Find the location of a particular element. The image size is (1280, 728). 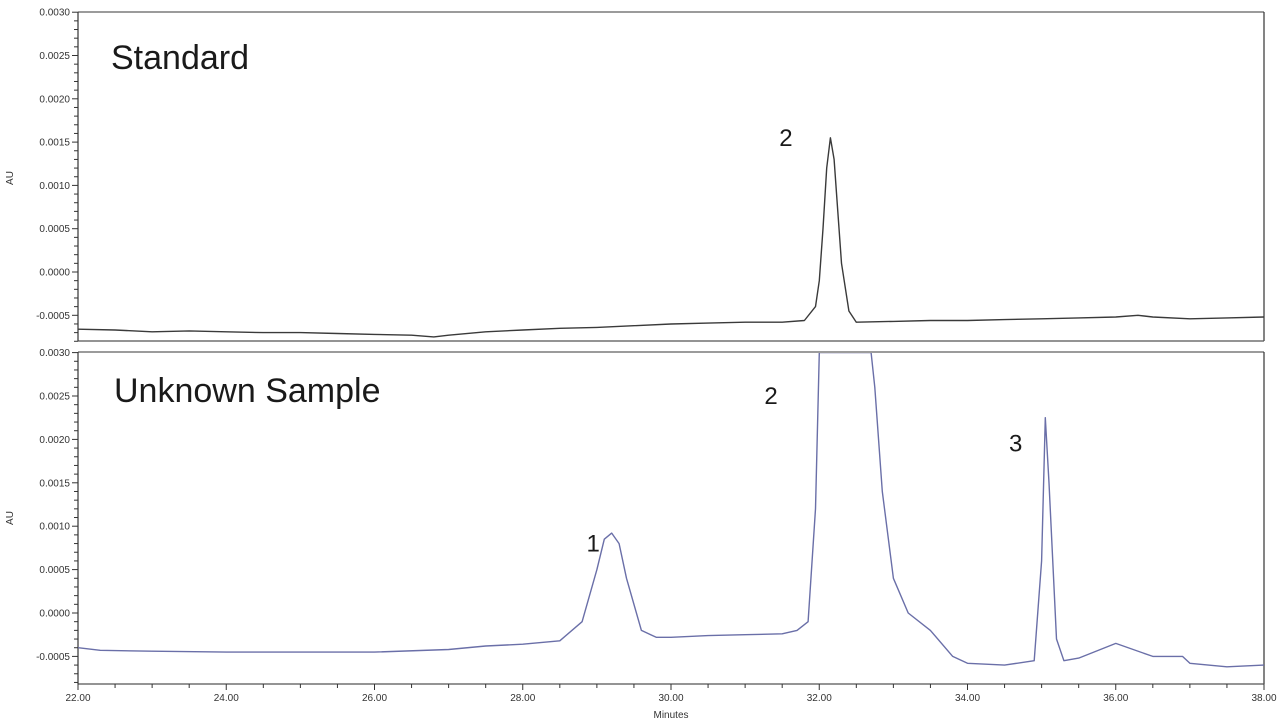

panel-title: Standard is located at coordinates (180, 58).